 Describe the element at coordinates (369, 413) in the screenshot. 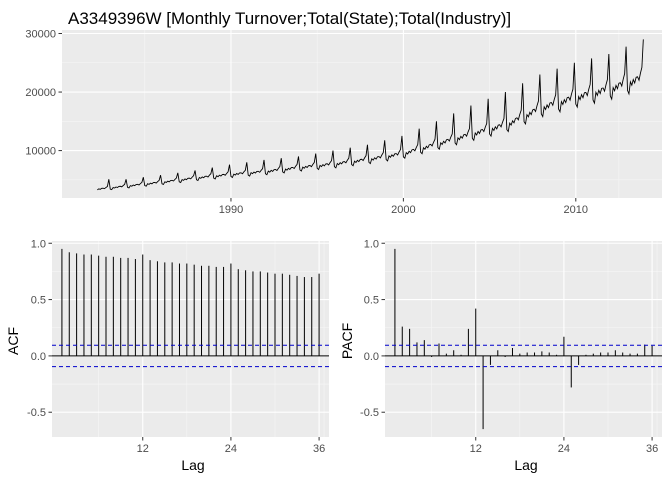

I see `pacf-y-tick-label: -0.5` at that location.